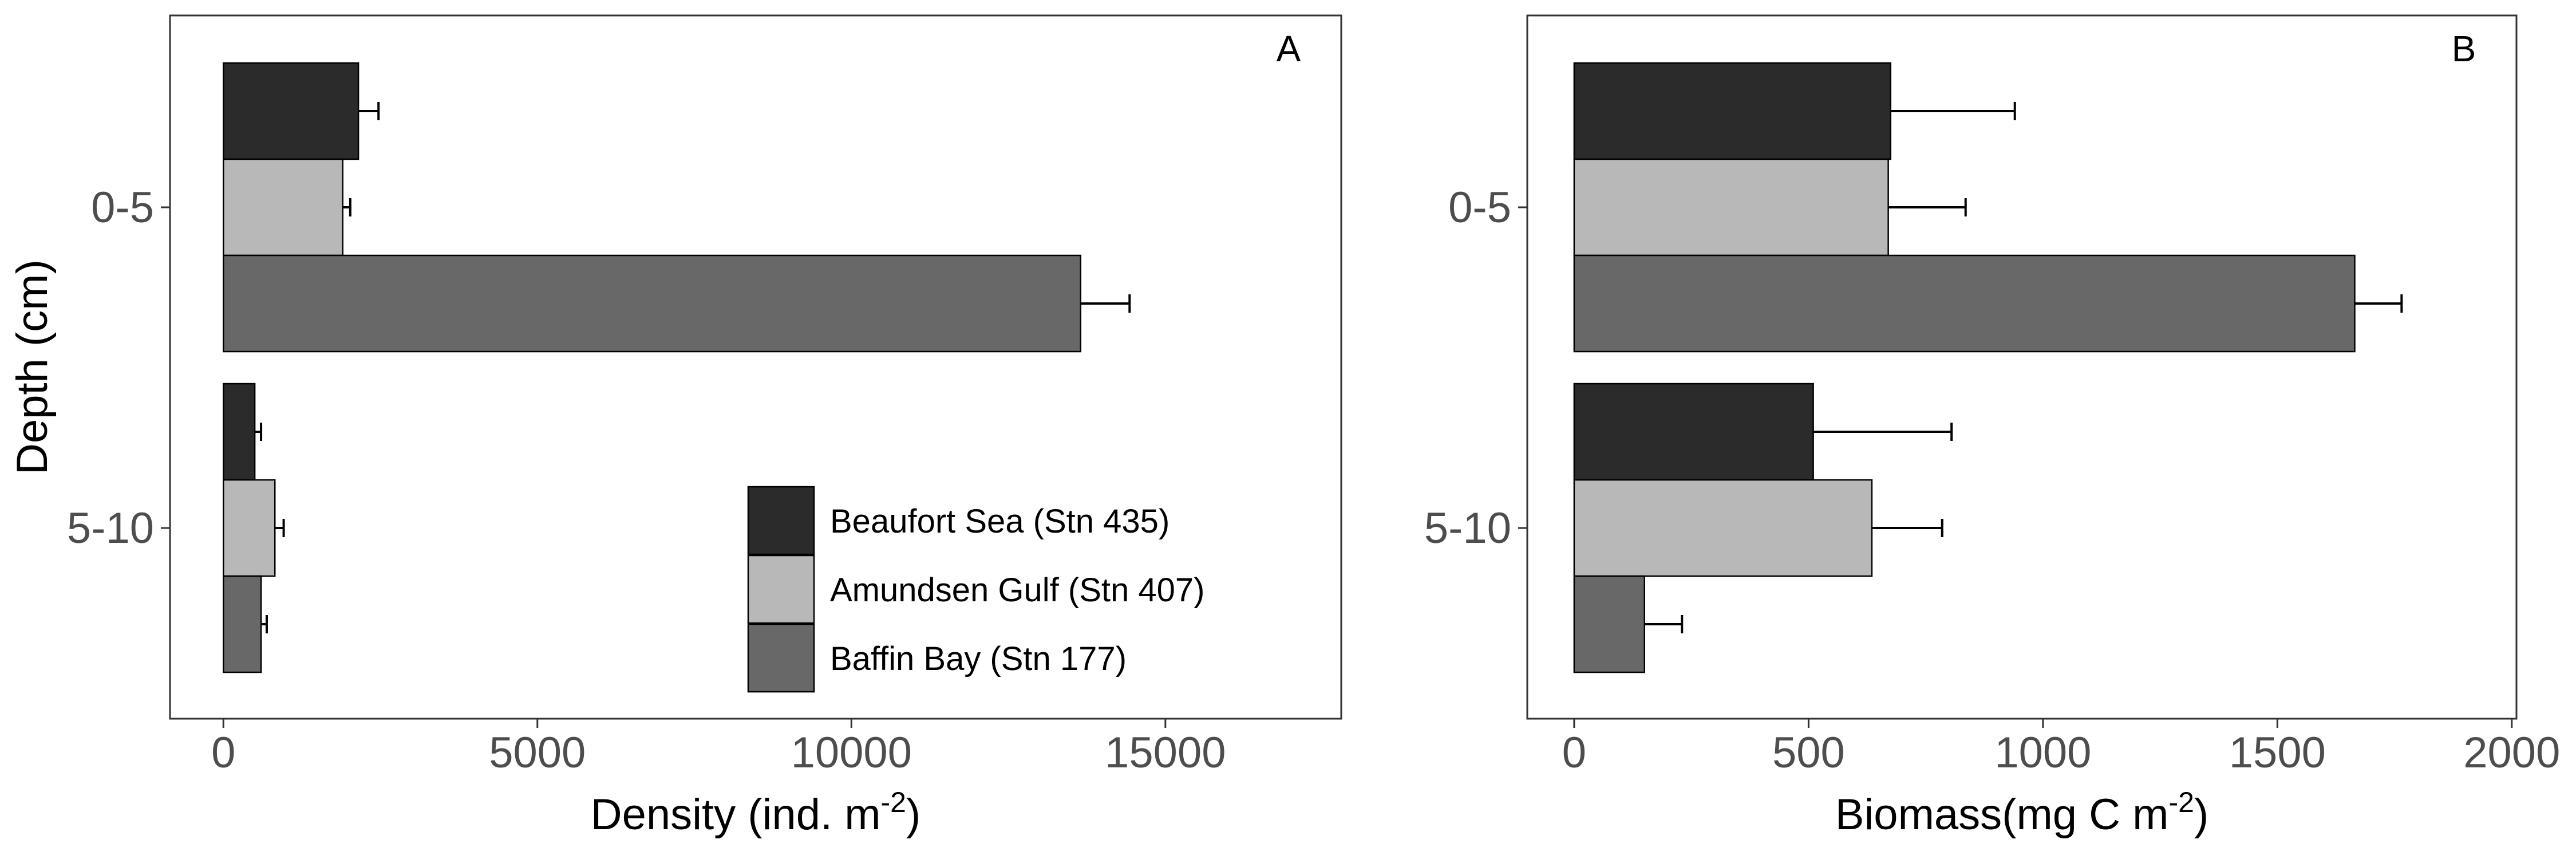  What do you see at coordinates (1289, 48) in the screenshot?
I see `panel-a-label: A` at bounding box center [1289, 48].